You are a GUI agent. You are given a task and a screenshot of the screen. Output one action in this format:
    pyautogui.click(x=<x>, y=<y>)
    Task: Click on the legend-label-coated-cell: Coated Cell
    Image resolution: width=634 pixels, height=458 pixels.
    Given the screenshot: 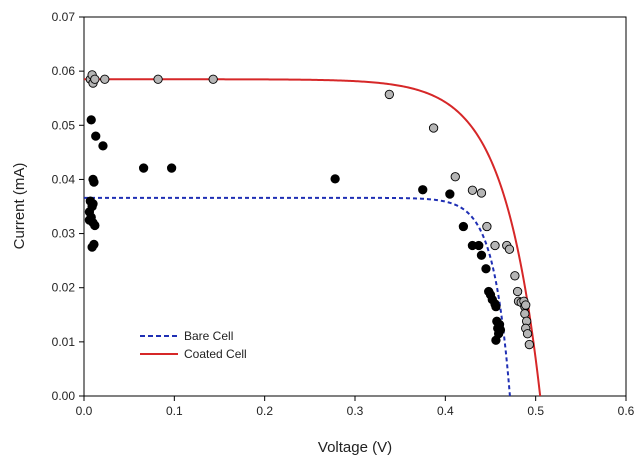 What is the action you would take?
    pyautogui.click(x=215, y=354)
    